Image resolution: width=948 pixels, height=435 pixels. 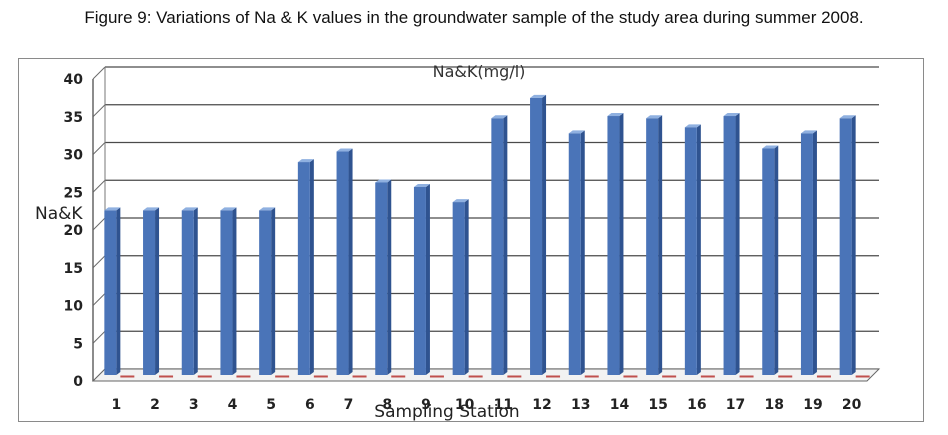 What do you see at coordinates (73, 118) in the screenshot?
I see `y-tick-label: 35` at bounding box center [73, 118].